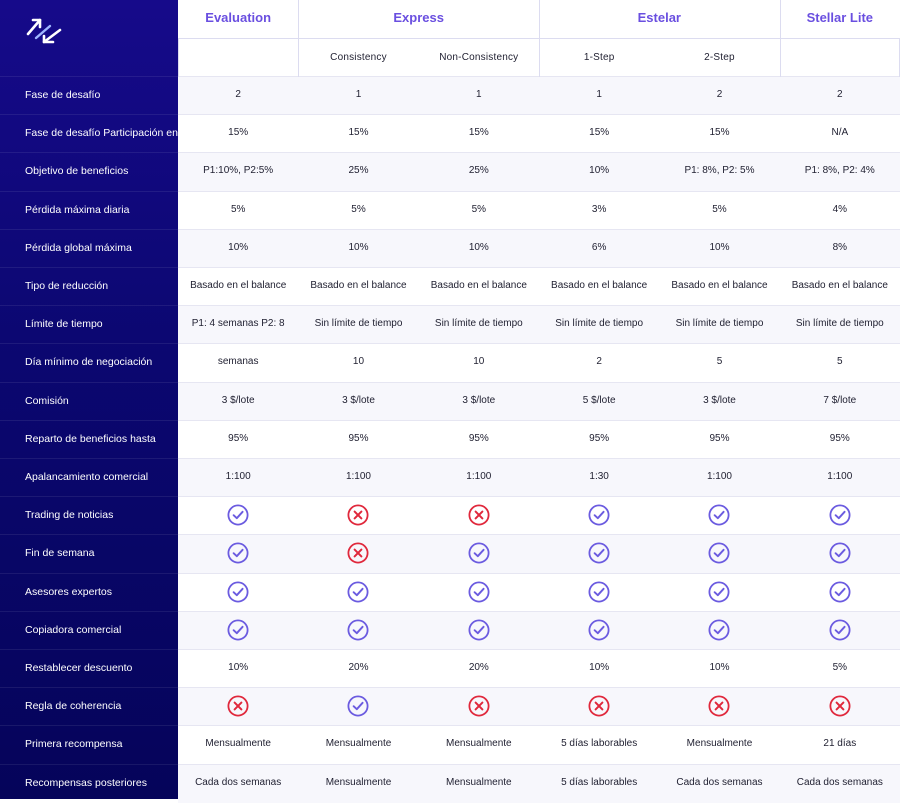  Describe the element at coordinates (86, 782) in the screenshot. I see `row-label: Recompensas posteriores` at that location.